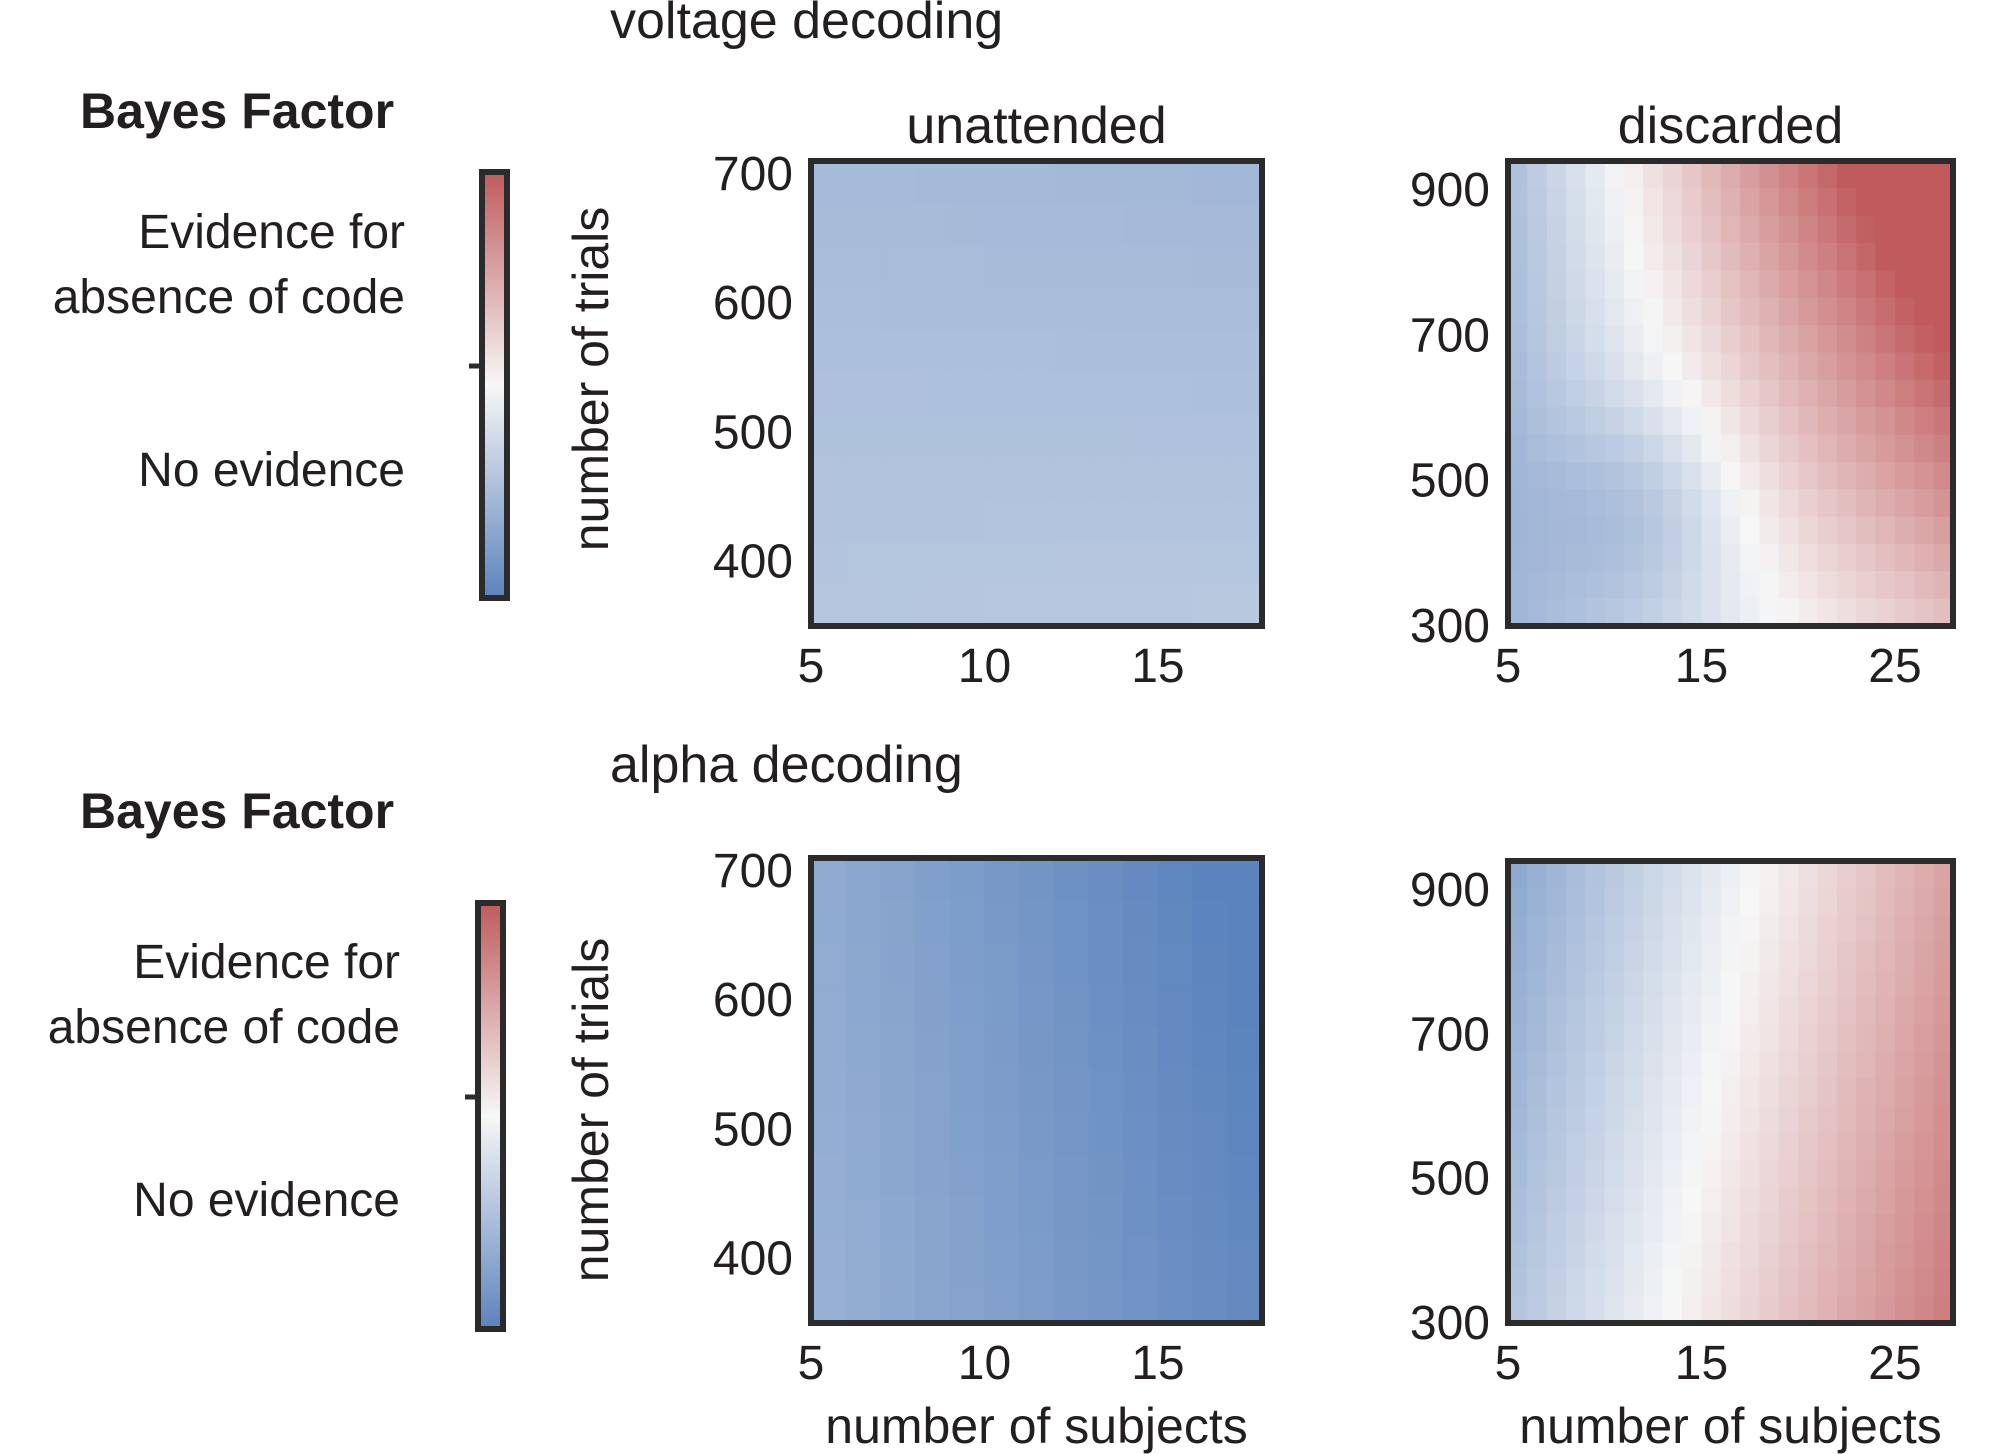  I want to click on y-tick-label: 400, so click(753, 561).